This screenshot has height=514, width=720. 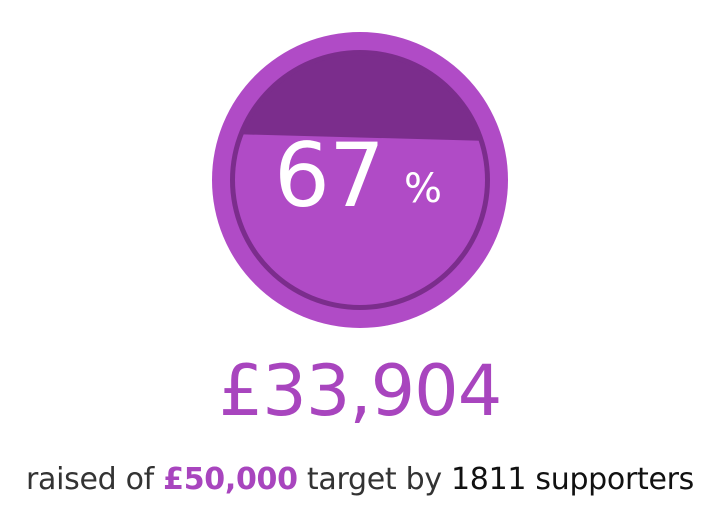 What do you see at coordinates (360, 219) in the screenshot?
I see `progress-fill-level` at bounding box center [360, 219].